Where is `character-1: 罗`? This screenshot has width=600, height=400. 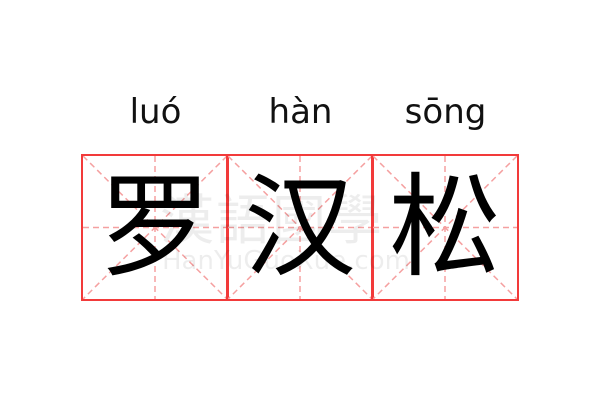
character-1: 罗 is located at coordinates (155, 227).